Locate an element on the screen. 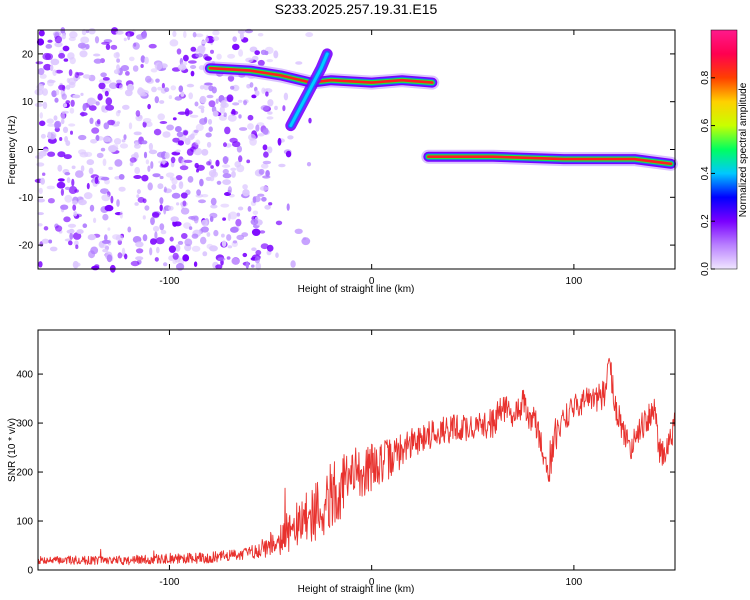 This screenshot has width=750, height=600. colorbar-tick-label: 0.4 is located at coordinates (705, 173).